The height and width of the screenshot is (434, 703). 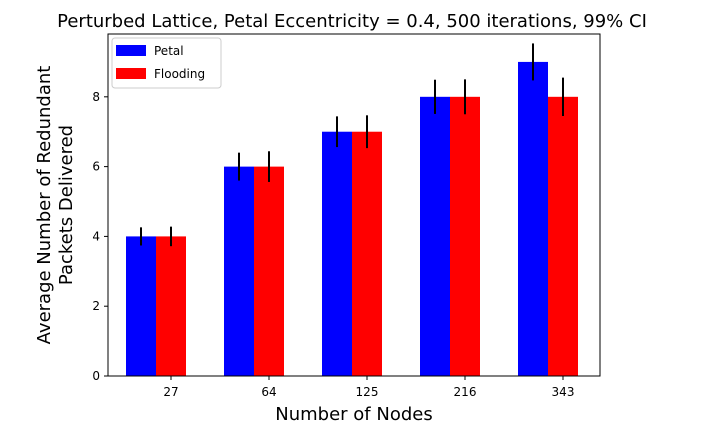 What do you see at coordinates (96, 376) in the screenshot?
I see `y-tick-label-0: 0` at bounding box center [96, 376].